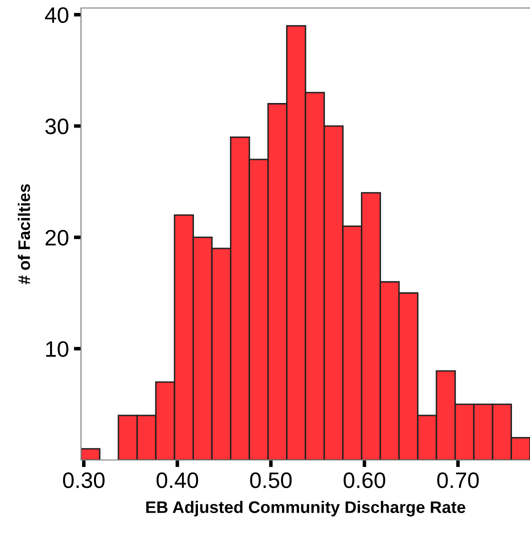  I want to click on x-tick-label: 0.30, so click(84, 480).